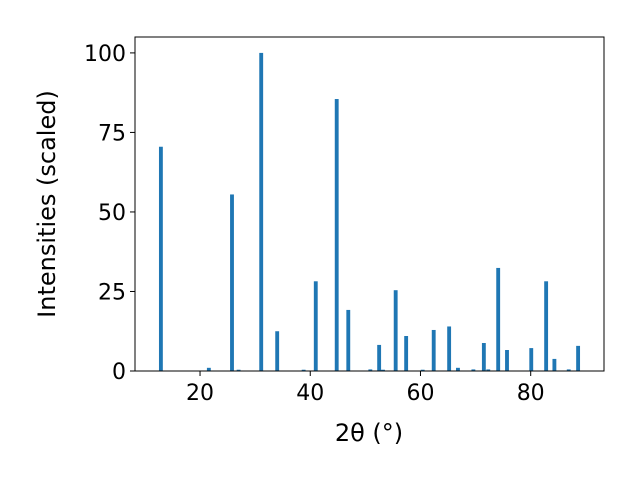 Image resolution: width=640 pixels, height=480 pixels. I want to click on y-tick-label: 25, so click(112, 292).